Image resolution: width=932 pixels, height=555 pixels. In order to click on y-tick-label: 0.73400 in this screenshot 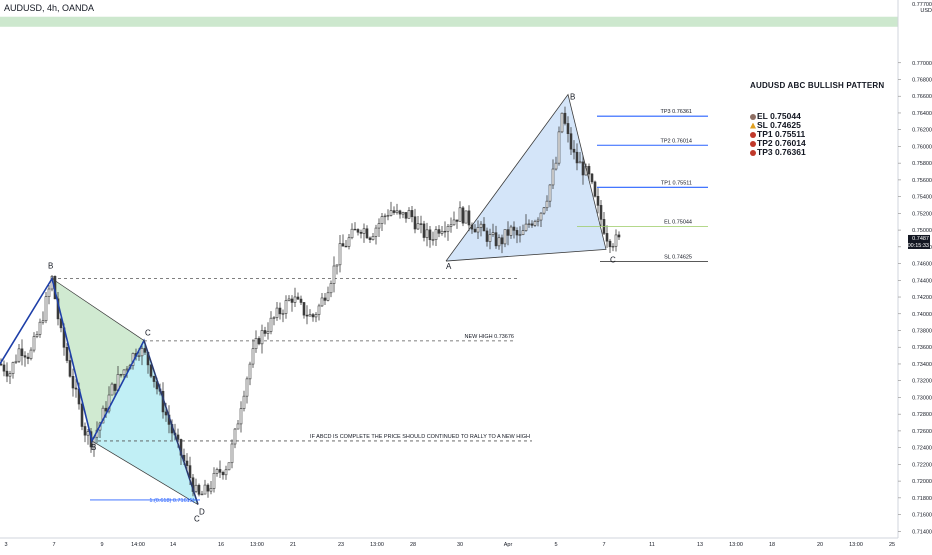, I will do `click(922, 365)`.